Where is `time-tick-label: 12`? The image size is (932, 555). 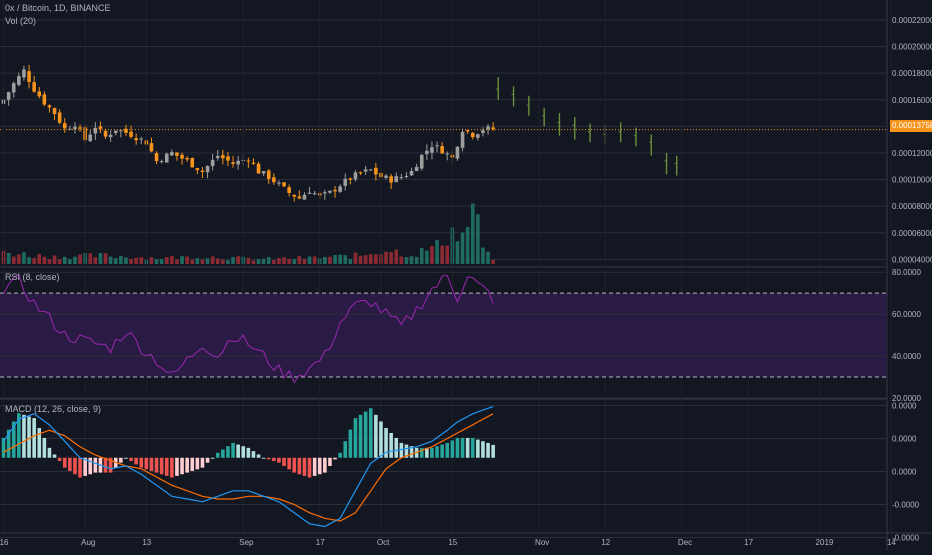 time-tick-label: 12 is located at coordinates (605, 542).